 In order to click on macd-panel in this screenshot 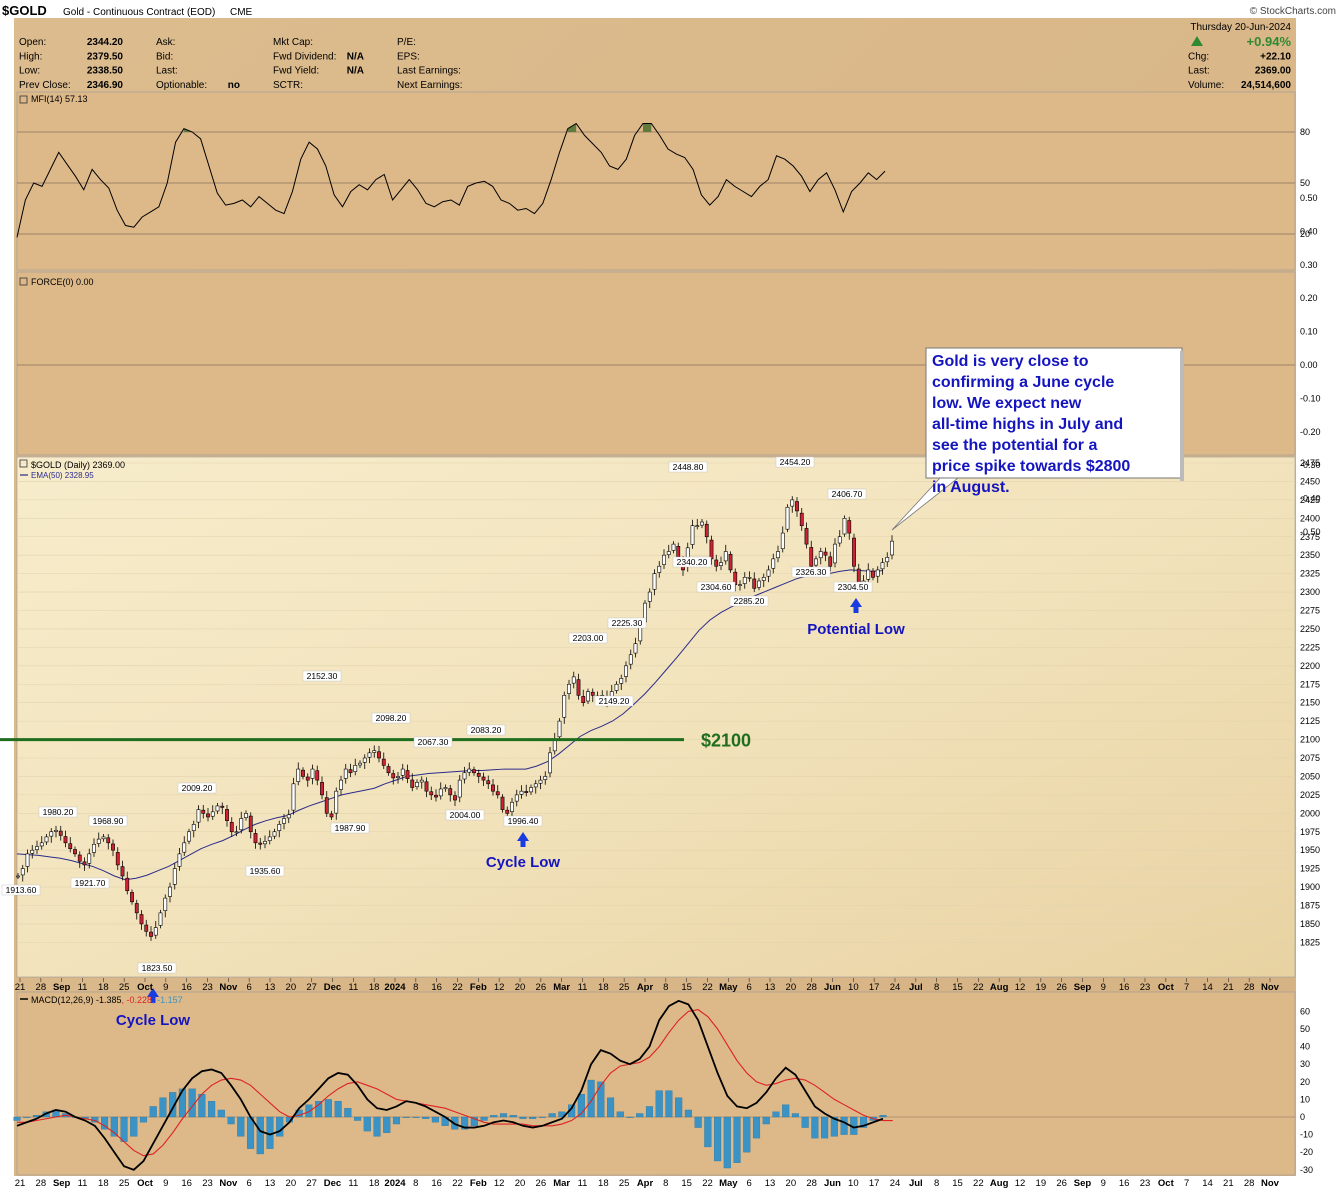, I will do `click(656, 1083)`.